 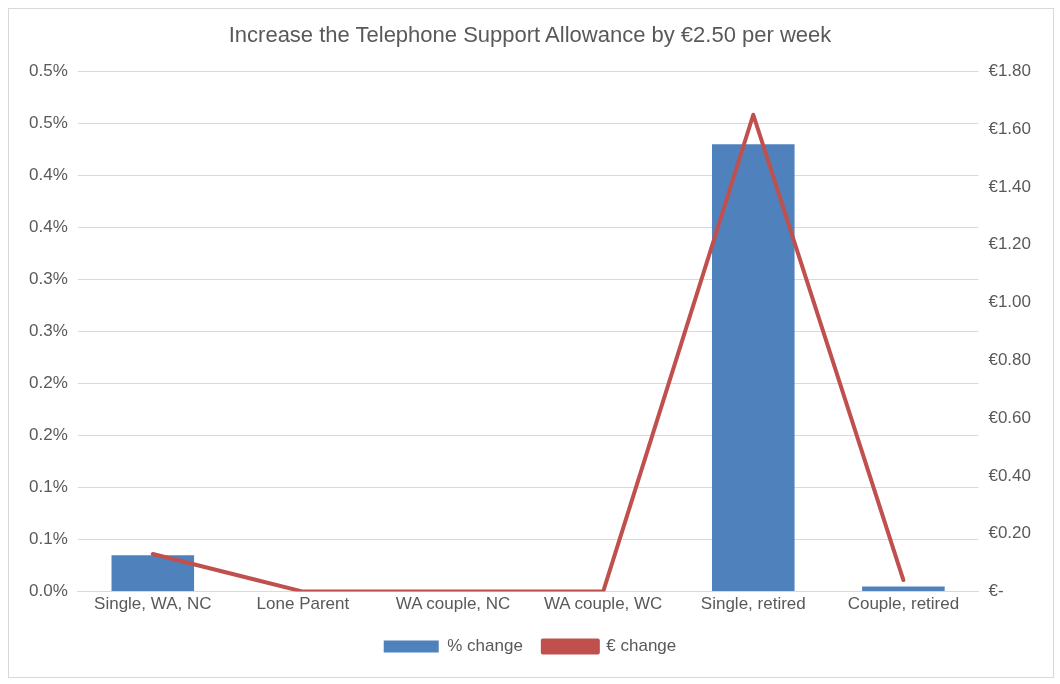 What do you see at coordinates (453, 604) in the screenshot?
I see `x-tick-label: WA couple, NC` at bounding box center [453, 604].